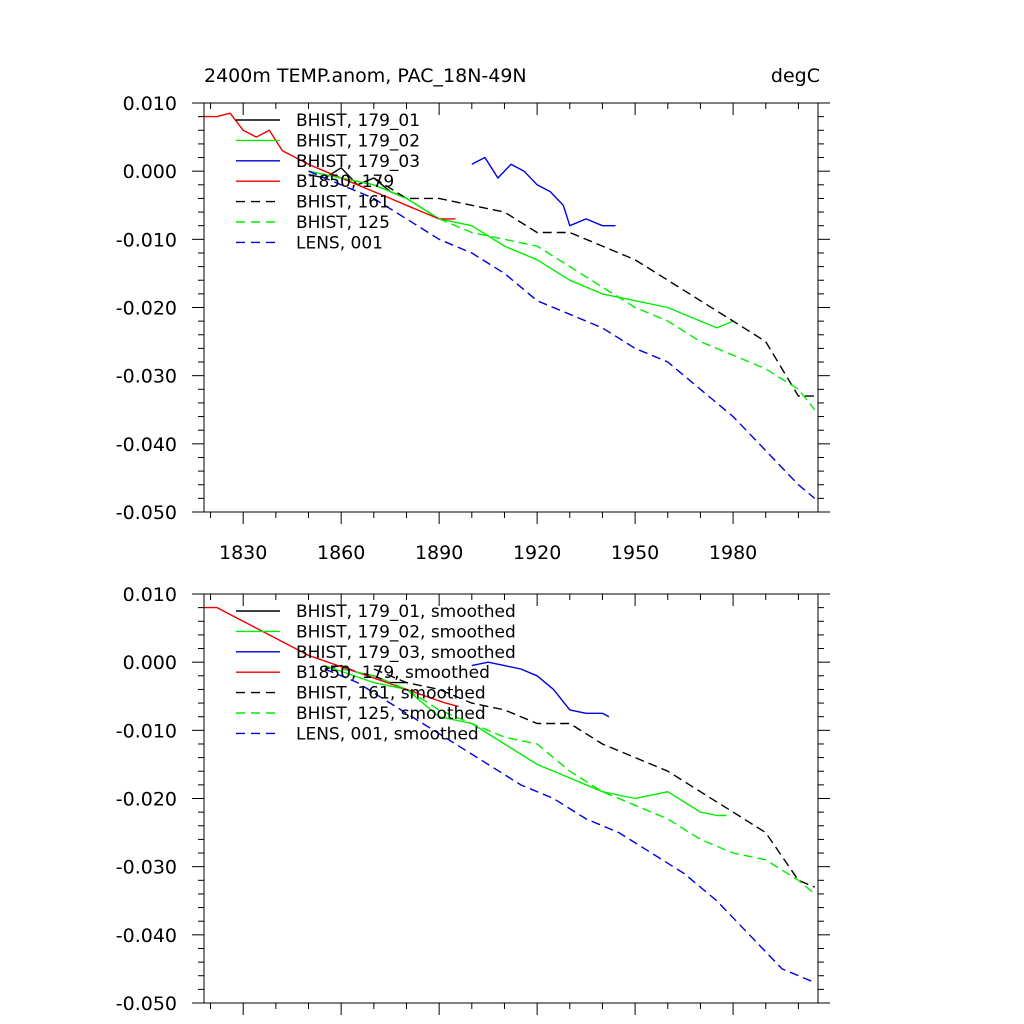 This screenshot has height=1024, width=1024. Describe the element at coordinates (733, 553) in the screenshot. I see `x-tick-label: 1980` at that location.